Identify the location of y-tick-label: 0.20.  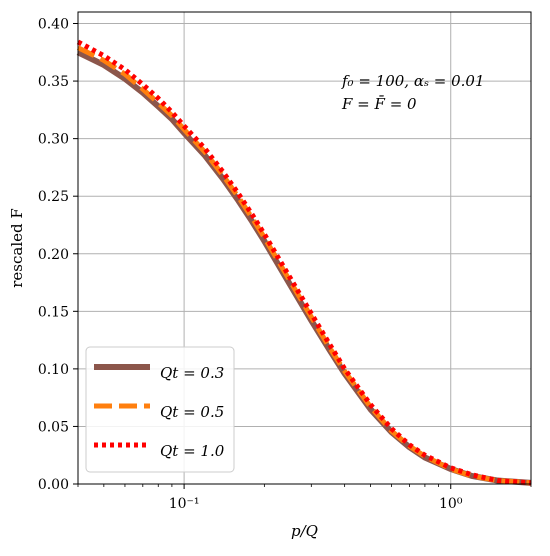
(53, 255).